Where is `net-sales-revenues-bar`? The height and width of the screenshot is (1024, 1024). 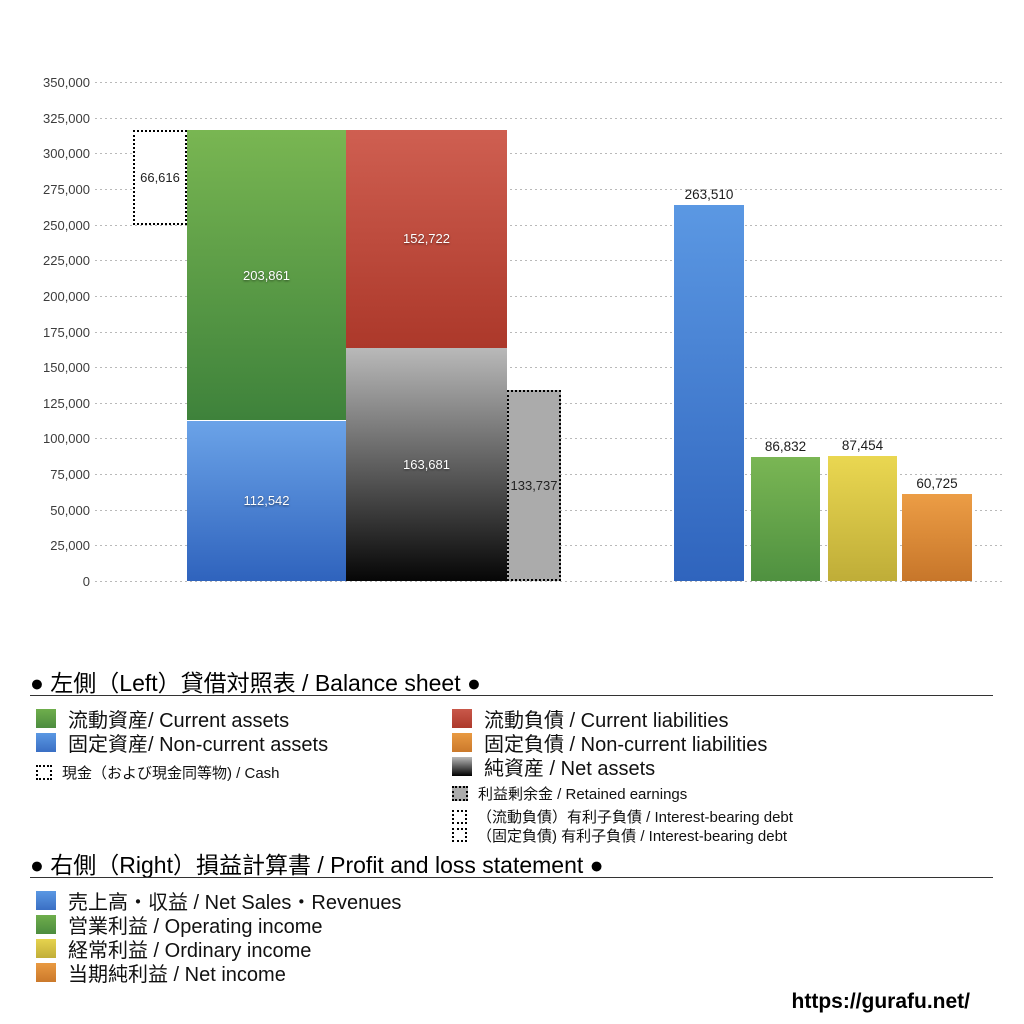 net-sales-revenues-bar is located at coordinates (709, 393).